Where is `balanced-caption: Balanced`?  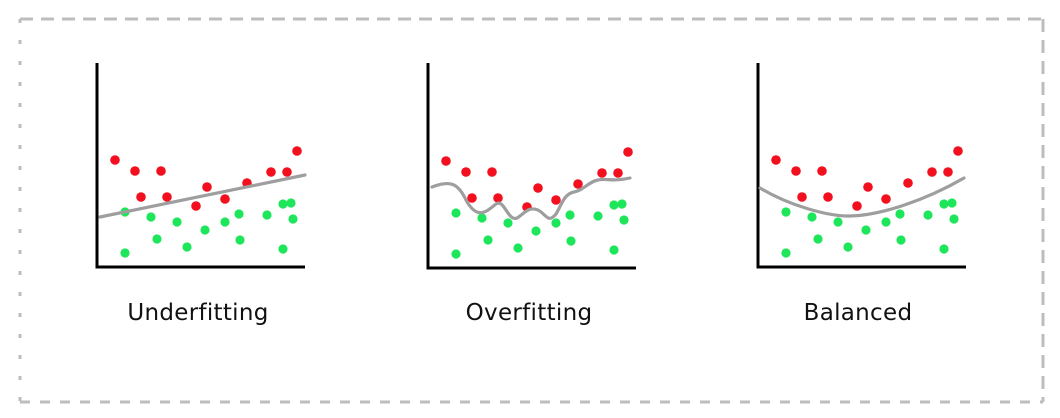
balanced-caption: Balanced is located at coordinates (858, 313).